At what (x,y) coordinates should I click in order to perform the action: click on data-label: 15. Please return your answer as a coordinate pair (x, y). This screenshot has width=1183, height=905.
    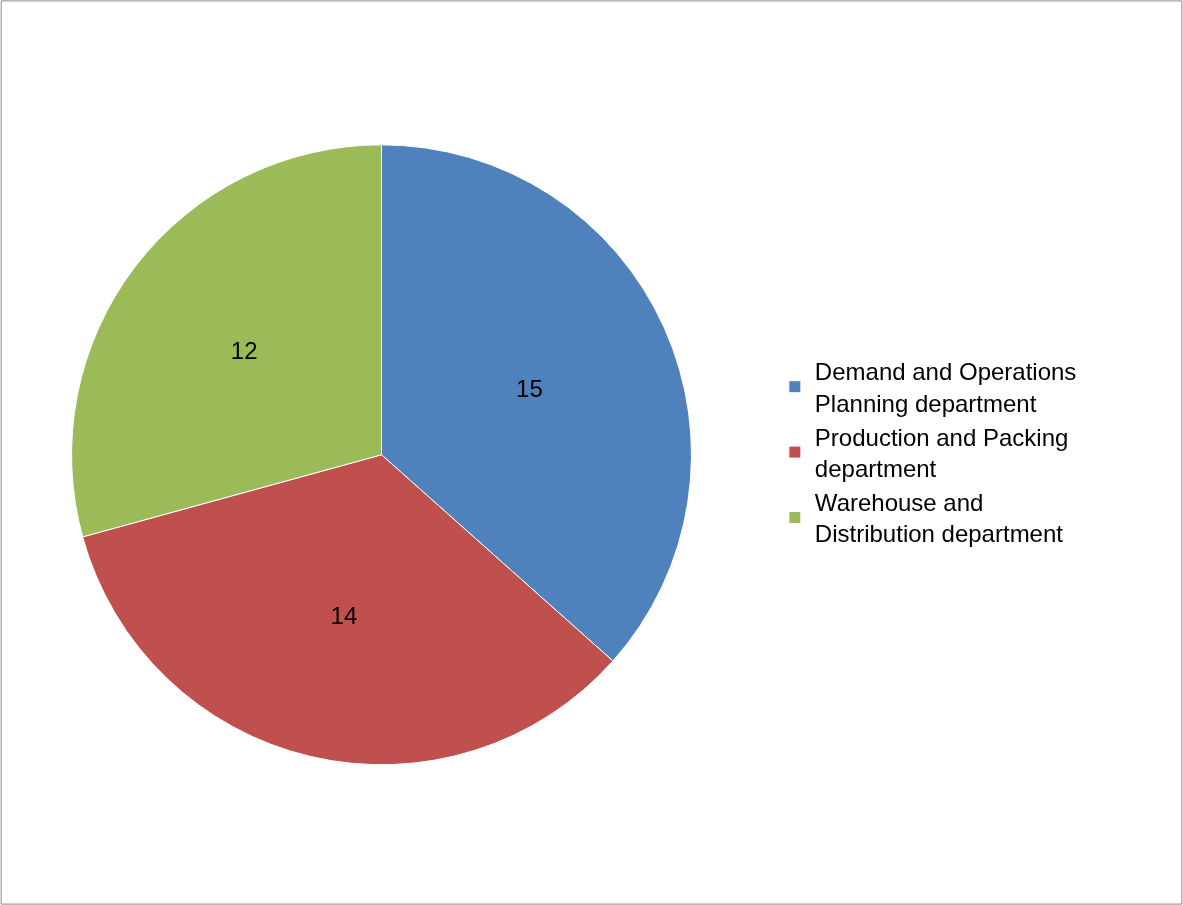
    Looking at the image, I should click on (529, 388).